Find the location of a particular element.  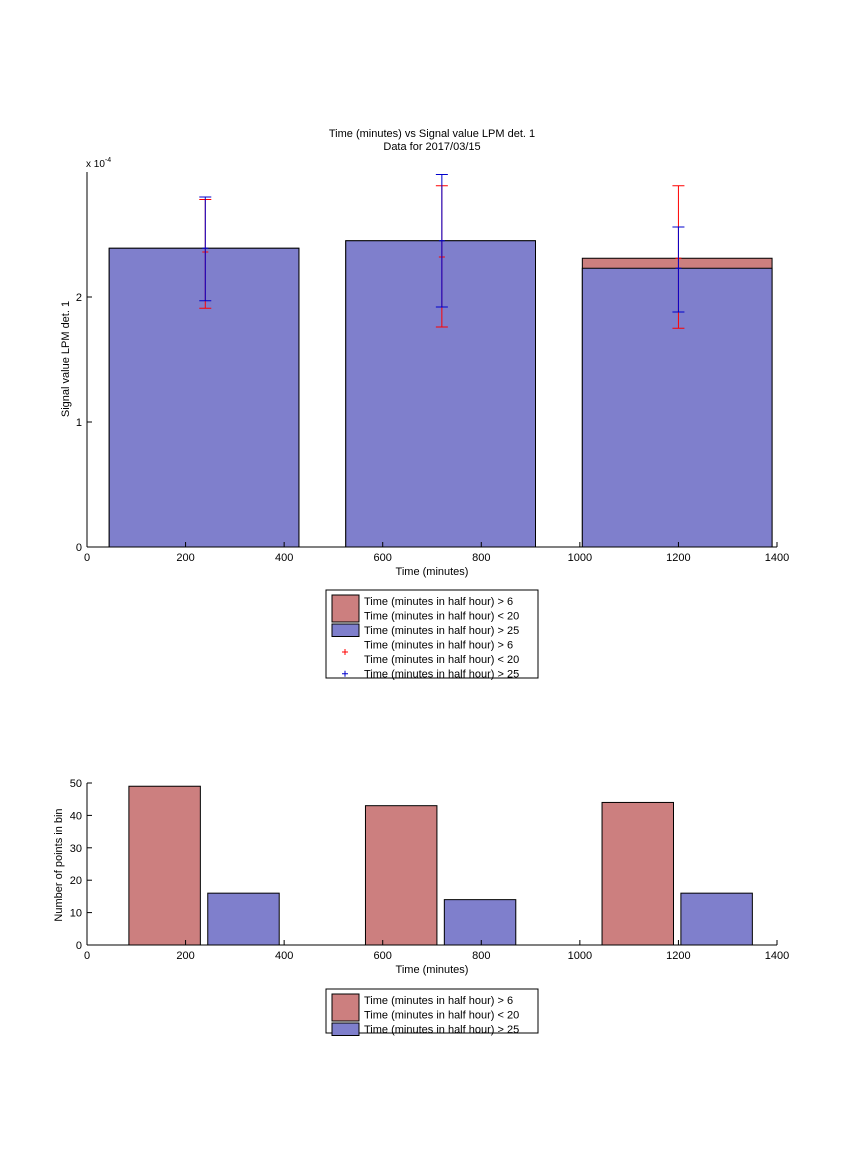

y-tick-label: 40 is located at coordinates (76, 816).